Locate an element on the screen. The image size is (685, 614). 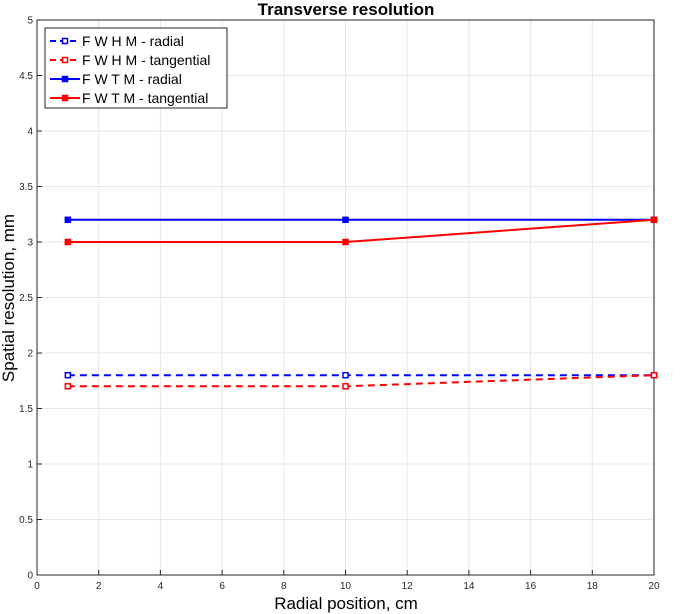
y-axis-label: Spatial resolution, mm is located at coordinates (9, 298).